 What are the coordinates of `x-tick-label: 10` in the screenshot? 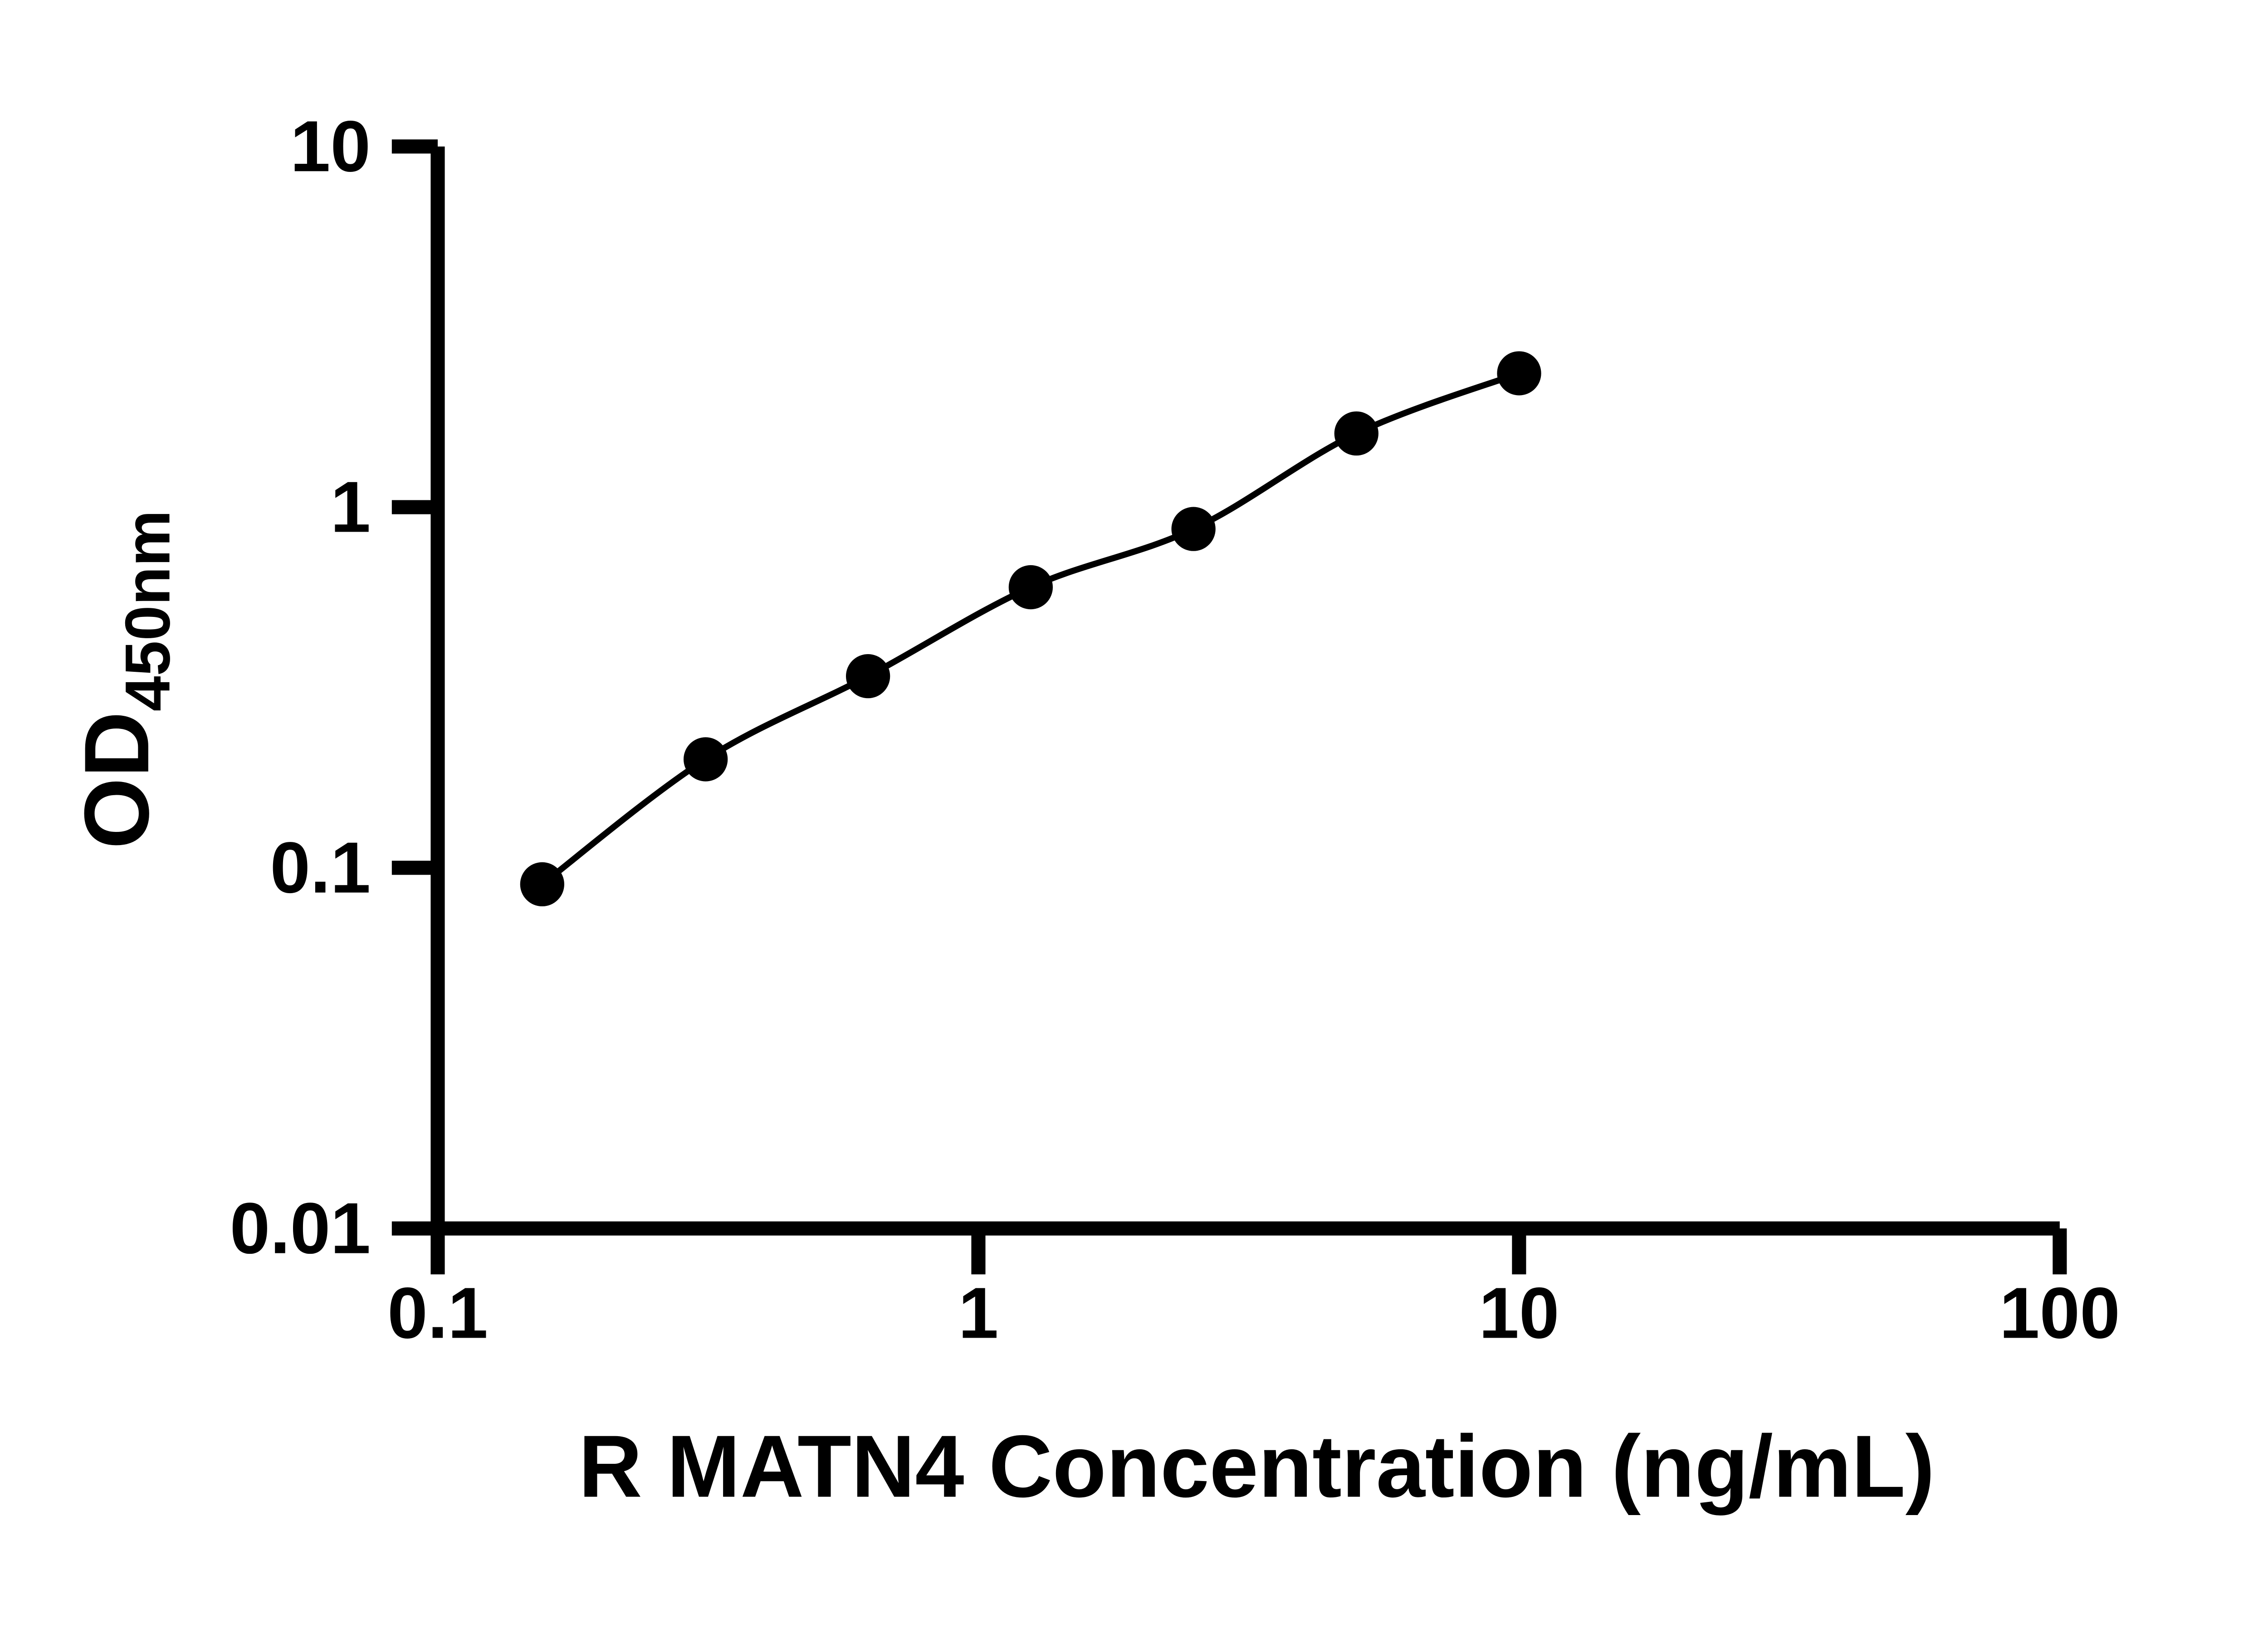 It's located at (1519, 1312).